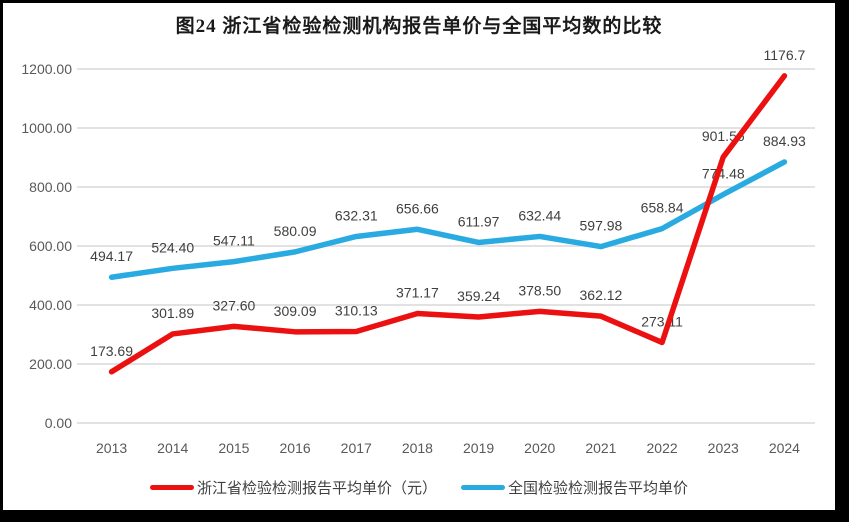  Describe the element at coordinates (234, 241) in the screenshot. I see `data-label-national: 547.11` at that location.